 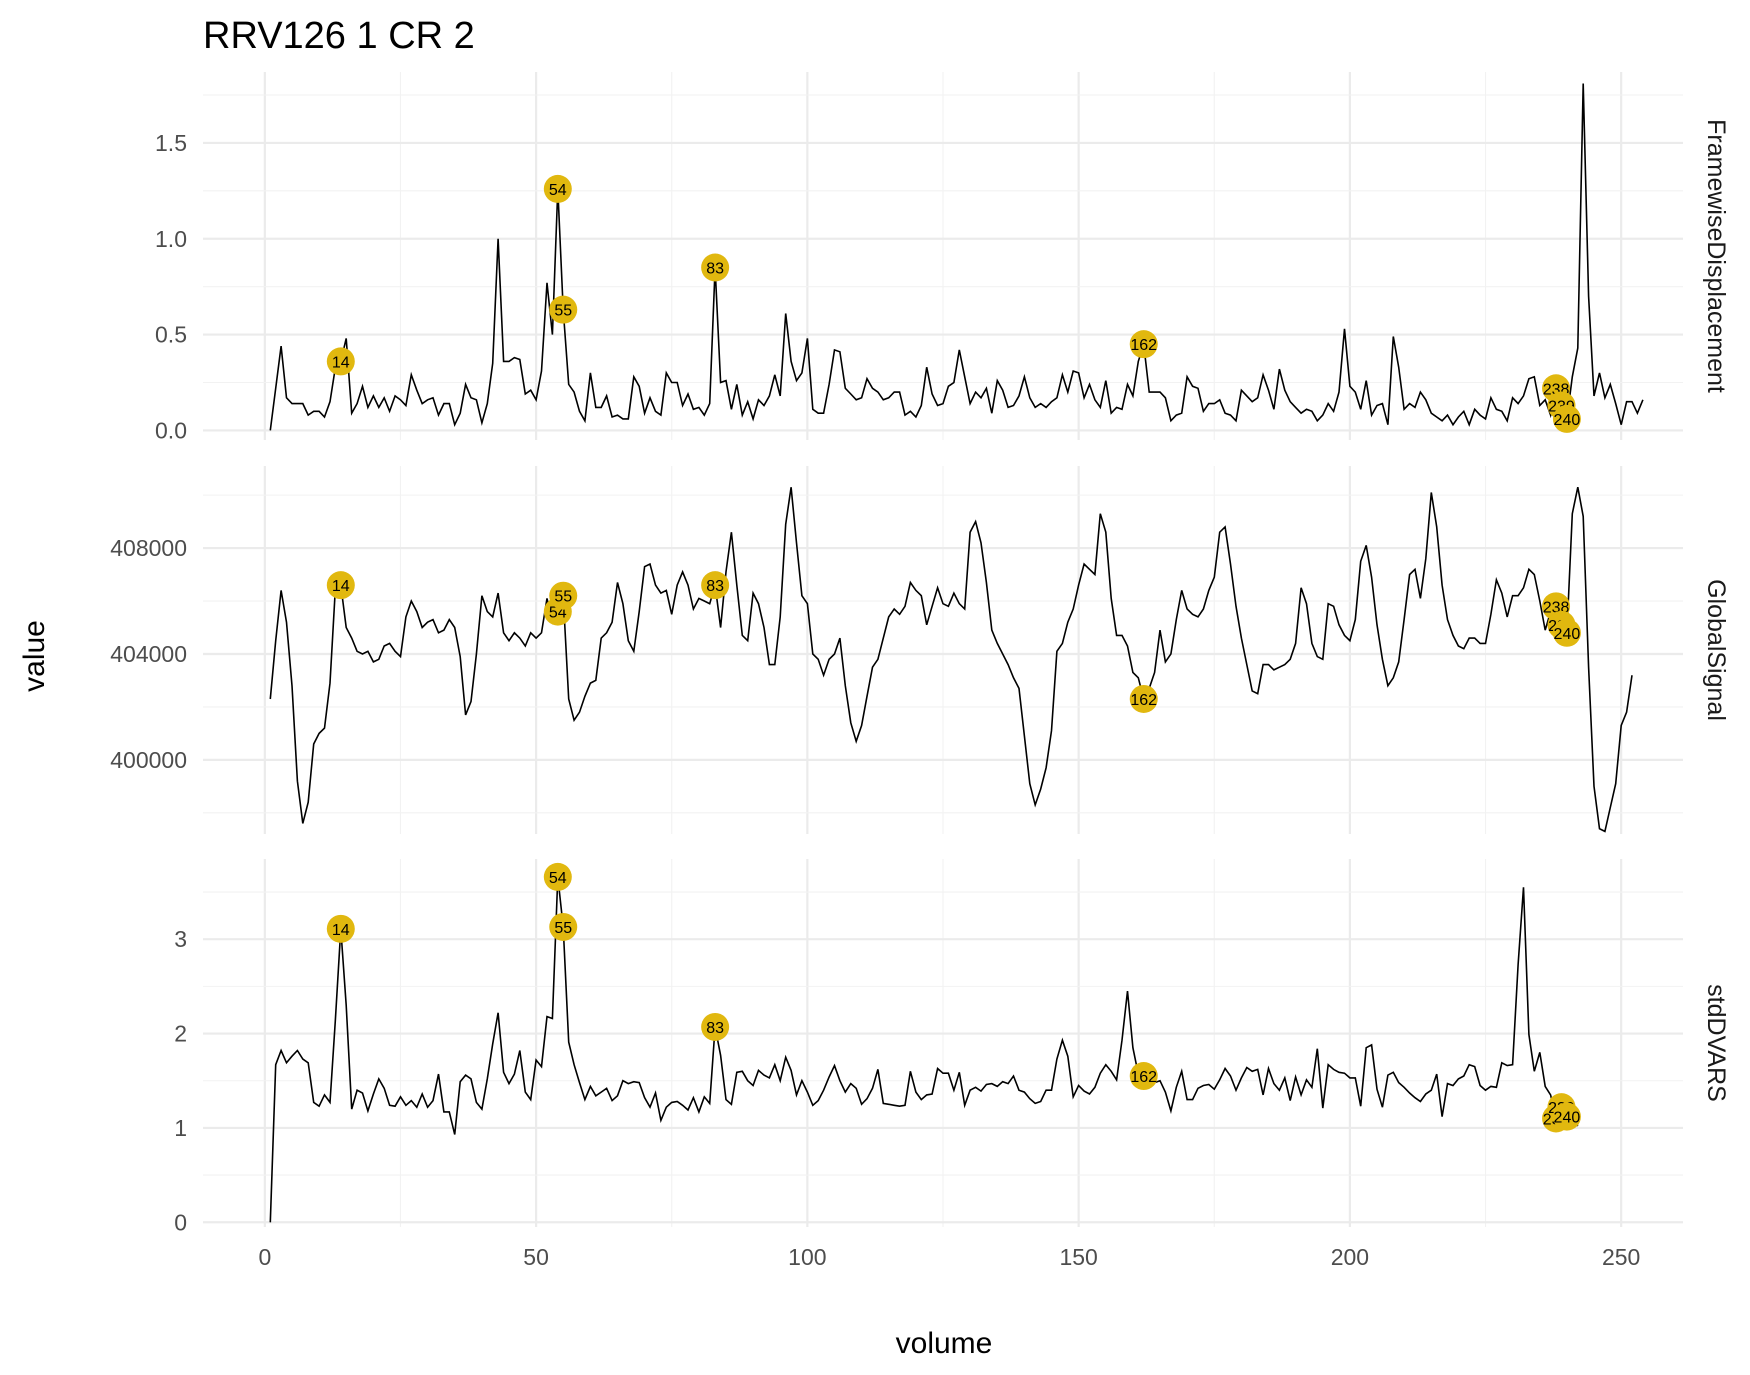 I want to click on y-tick-label: 408000, so click(x=148, y=548).